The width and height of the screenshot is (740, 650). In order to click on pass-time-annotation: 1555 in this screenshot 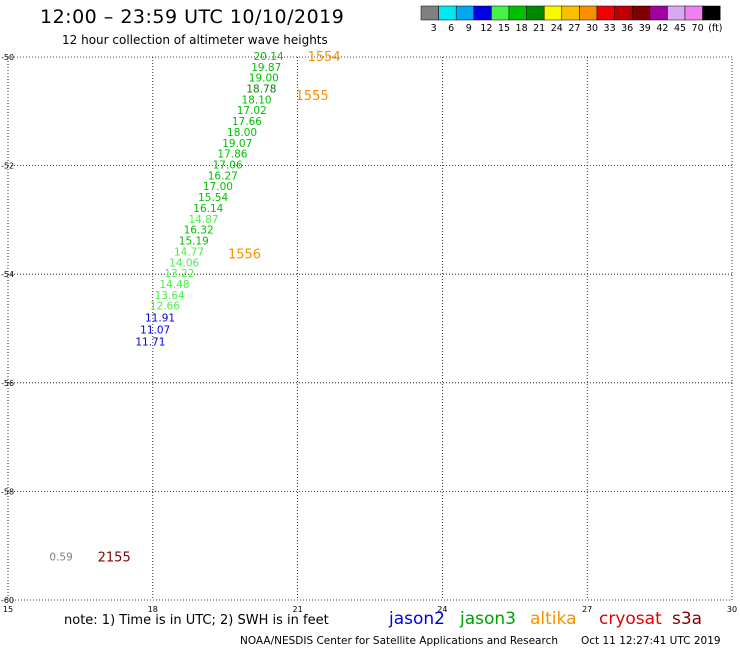, I will do `click(312, 96)`.